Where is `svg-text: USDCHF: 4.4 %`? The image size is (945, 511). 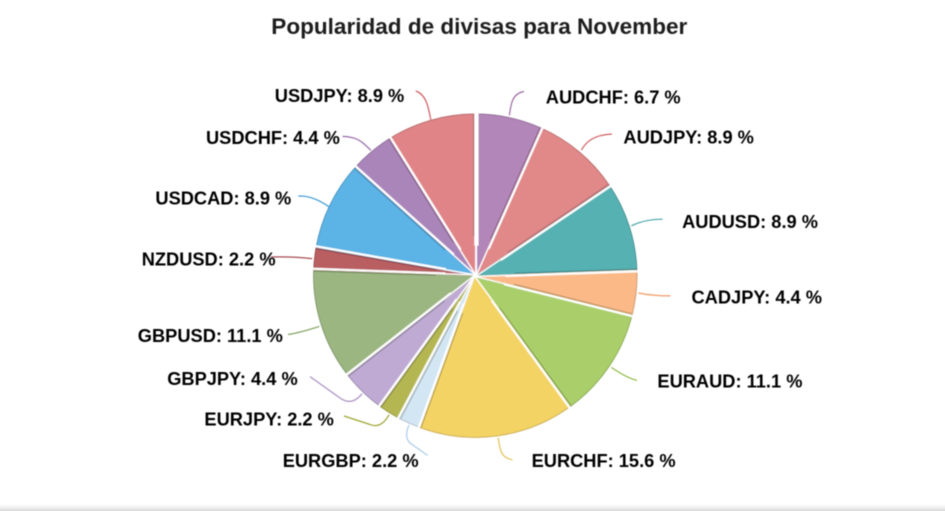
svg-text: USDCHF: 4.4 % is located at coordinates (273, 137).